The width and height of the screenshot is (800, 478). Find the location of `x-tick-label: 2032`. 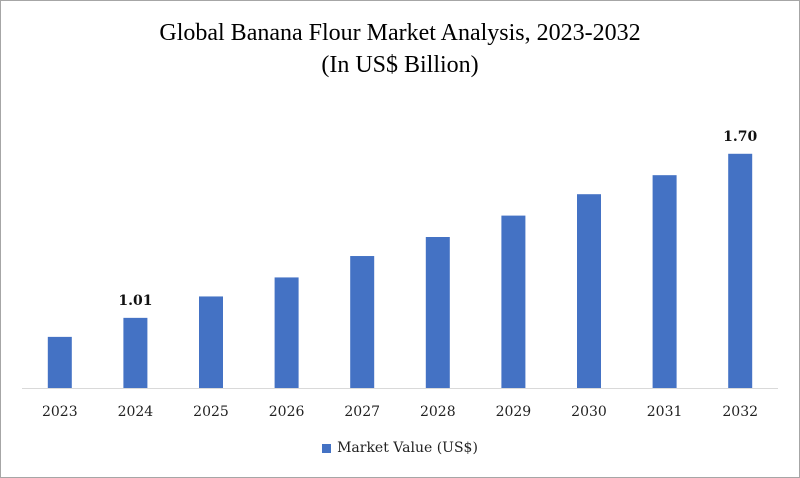

x-tick-label: 2032 is located at coordinates (740, 412).